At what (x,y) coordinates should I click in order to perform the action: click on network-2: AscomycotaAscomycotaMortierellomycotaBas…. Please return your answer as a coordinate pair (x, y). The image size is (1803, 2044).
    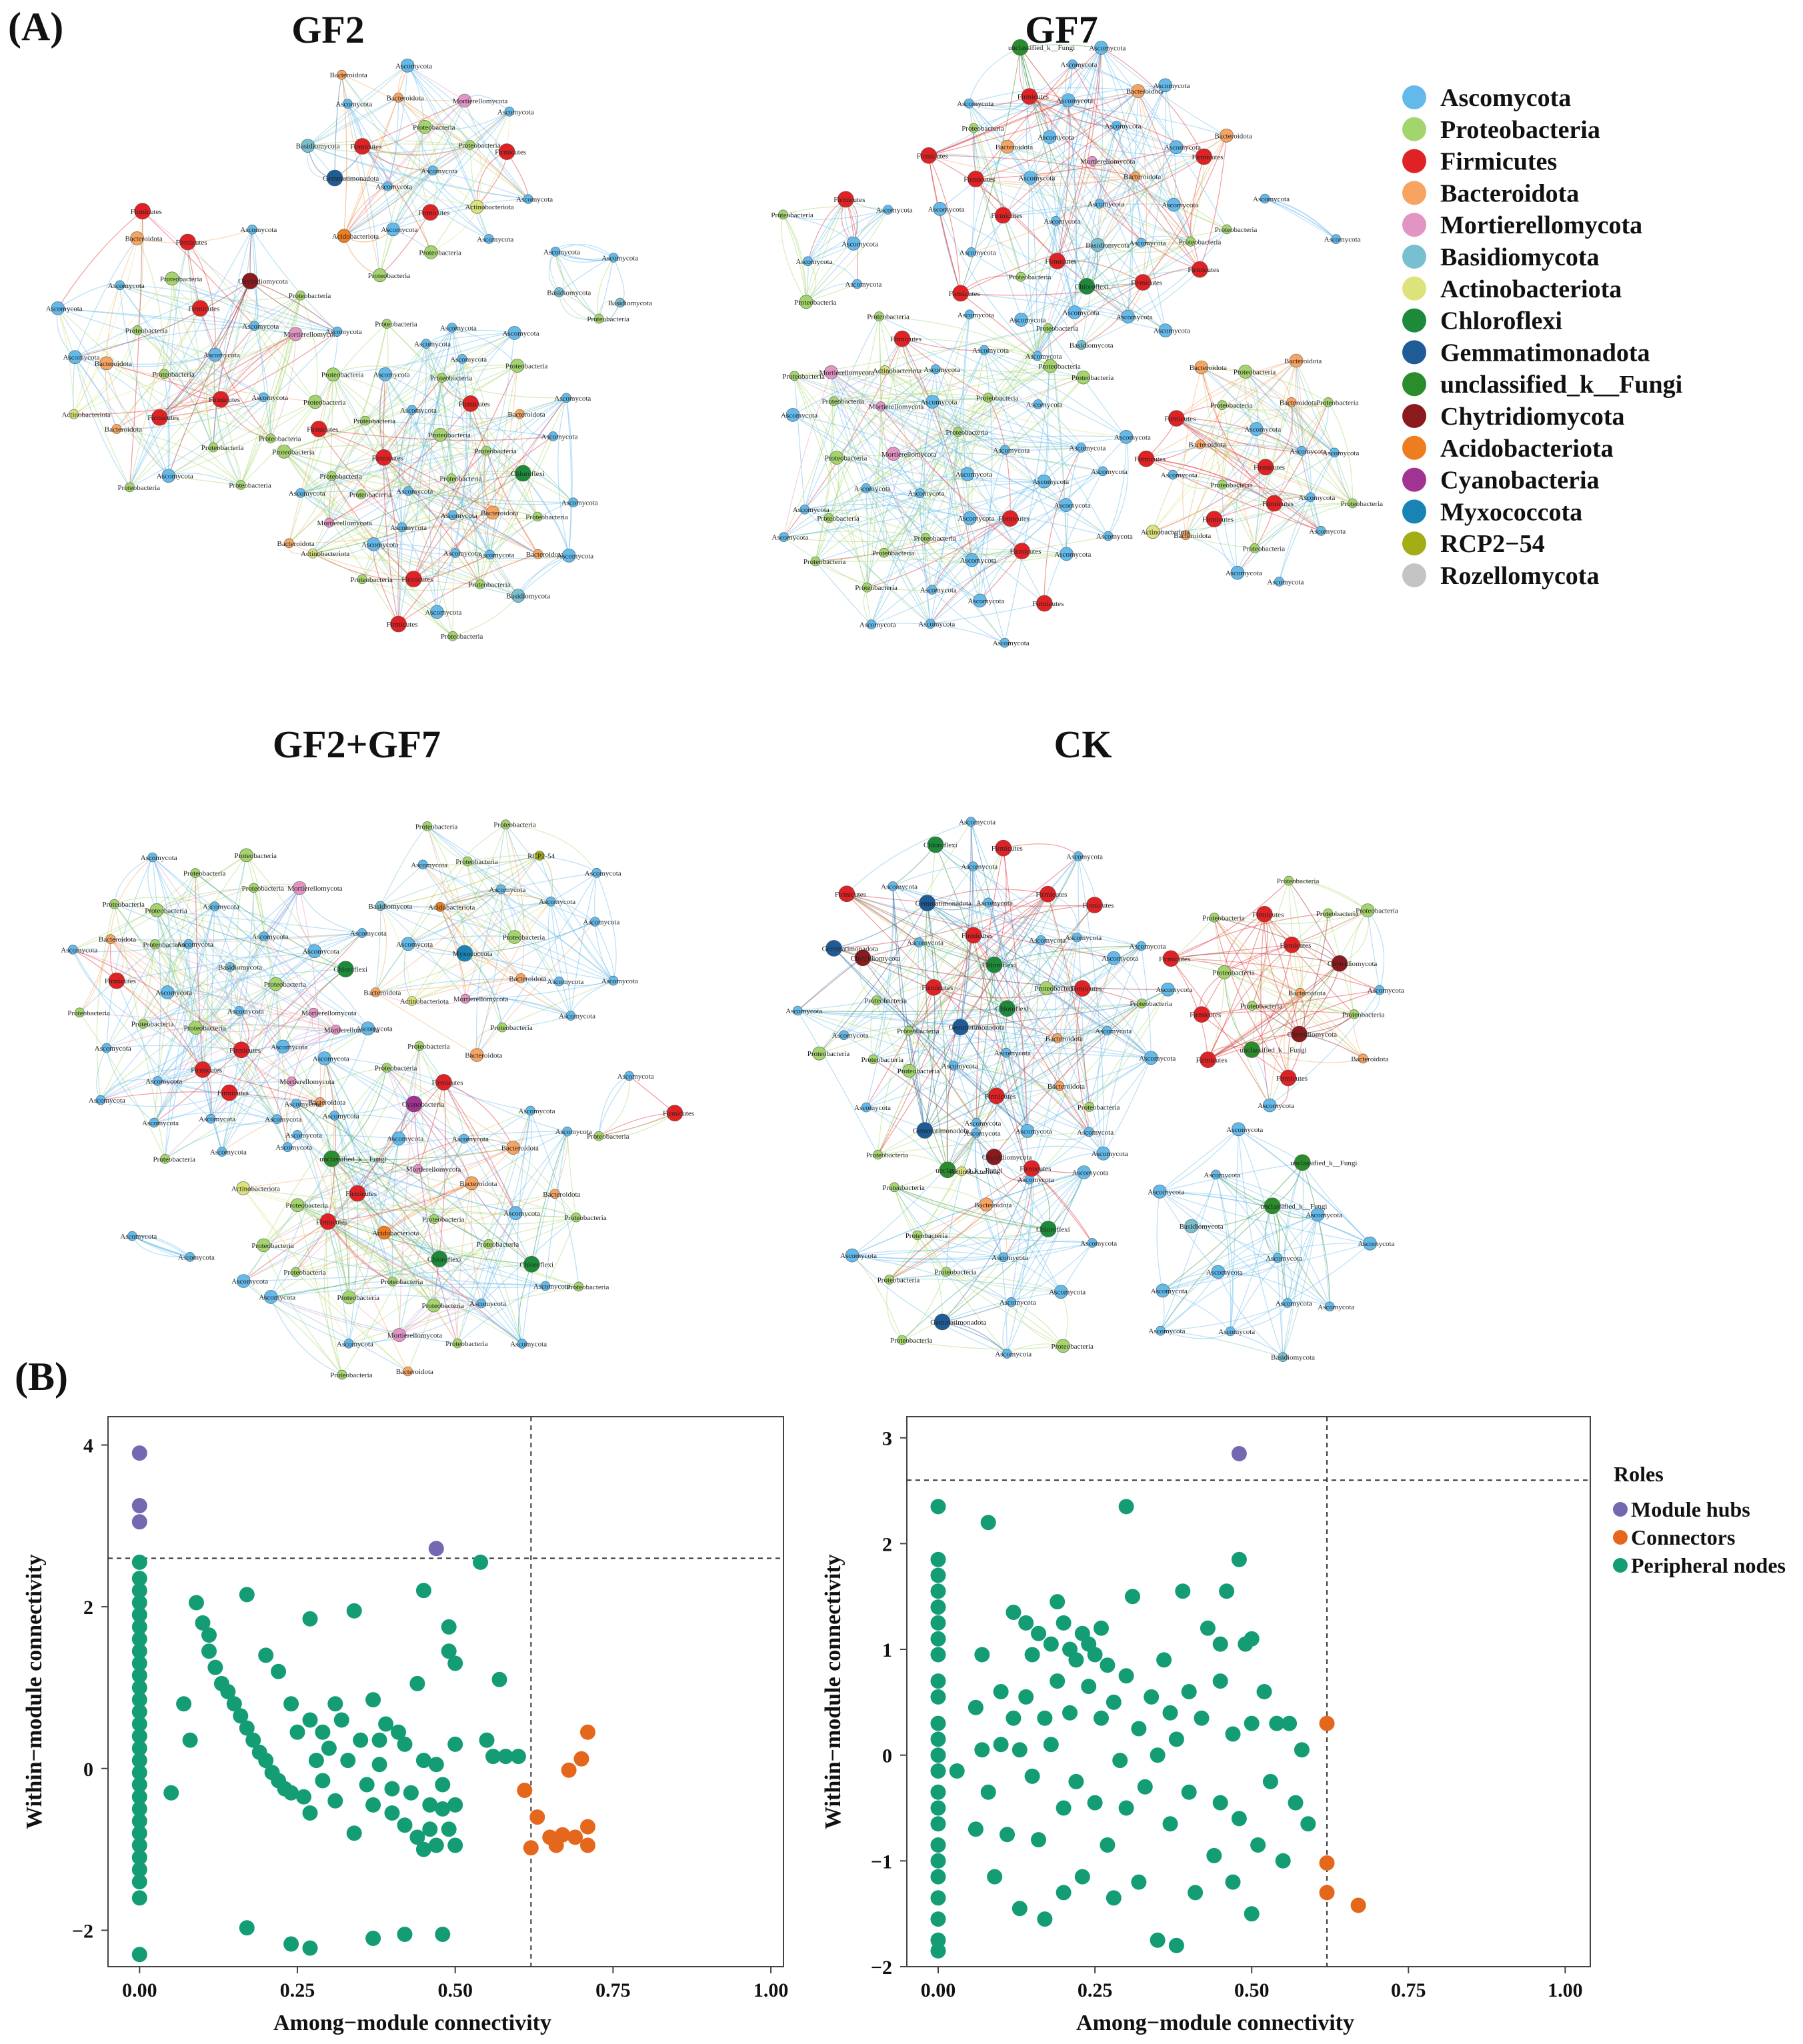
    Looking at the image, I should click on (1077, 343).